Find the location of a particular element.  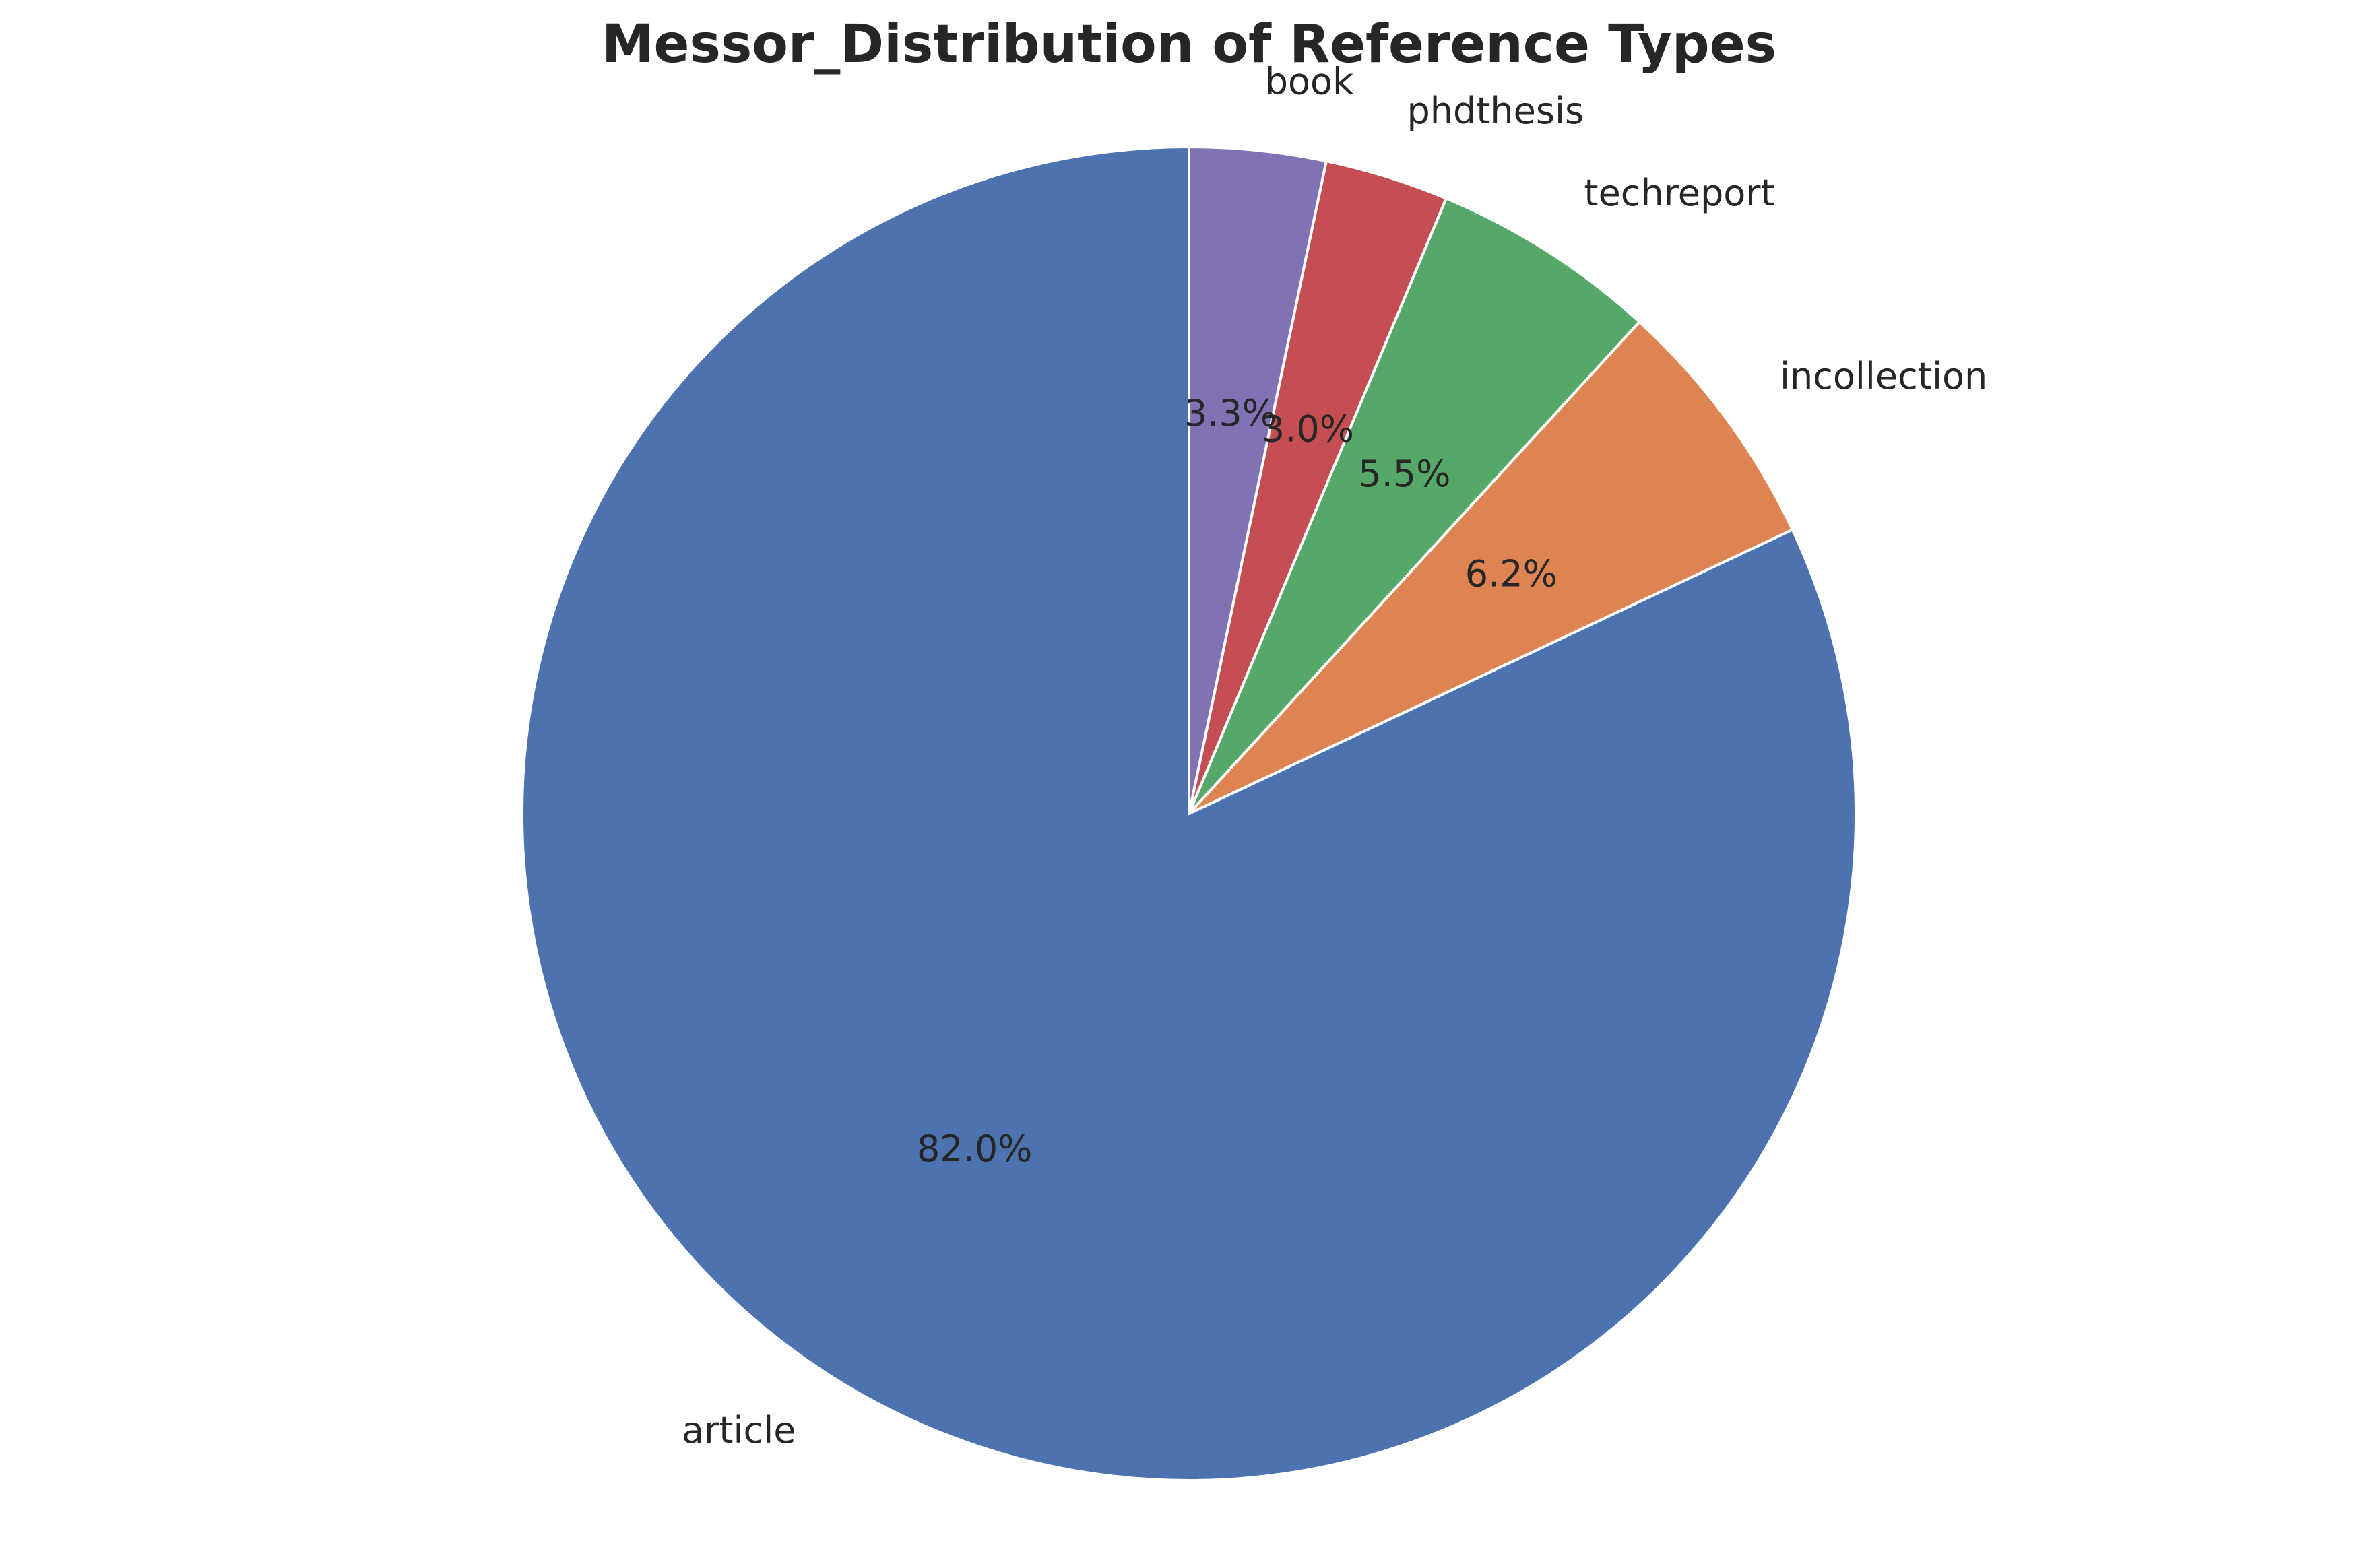

pct-label-incollection: 6.2% is located at coordinates (1511, 573).